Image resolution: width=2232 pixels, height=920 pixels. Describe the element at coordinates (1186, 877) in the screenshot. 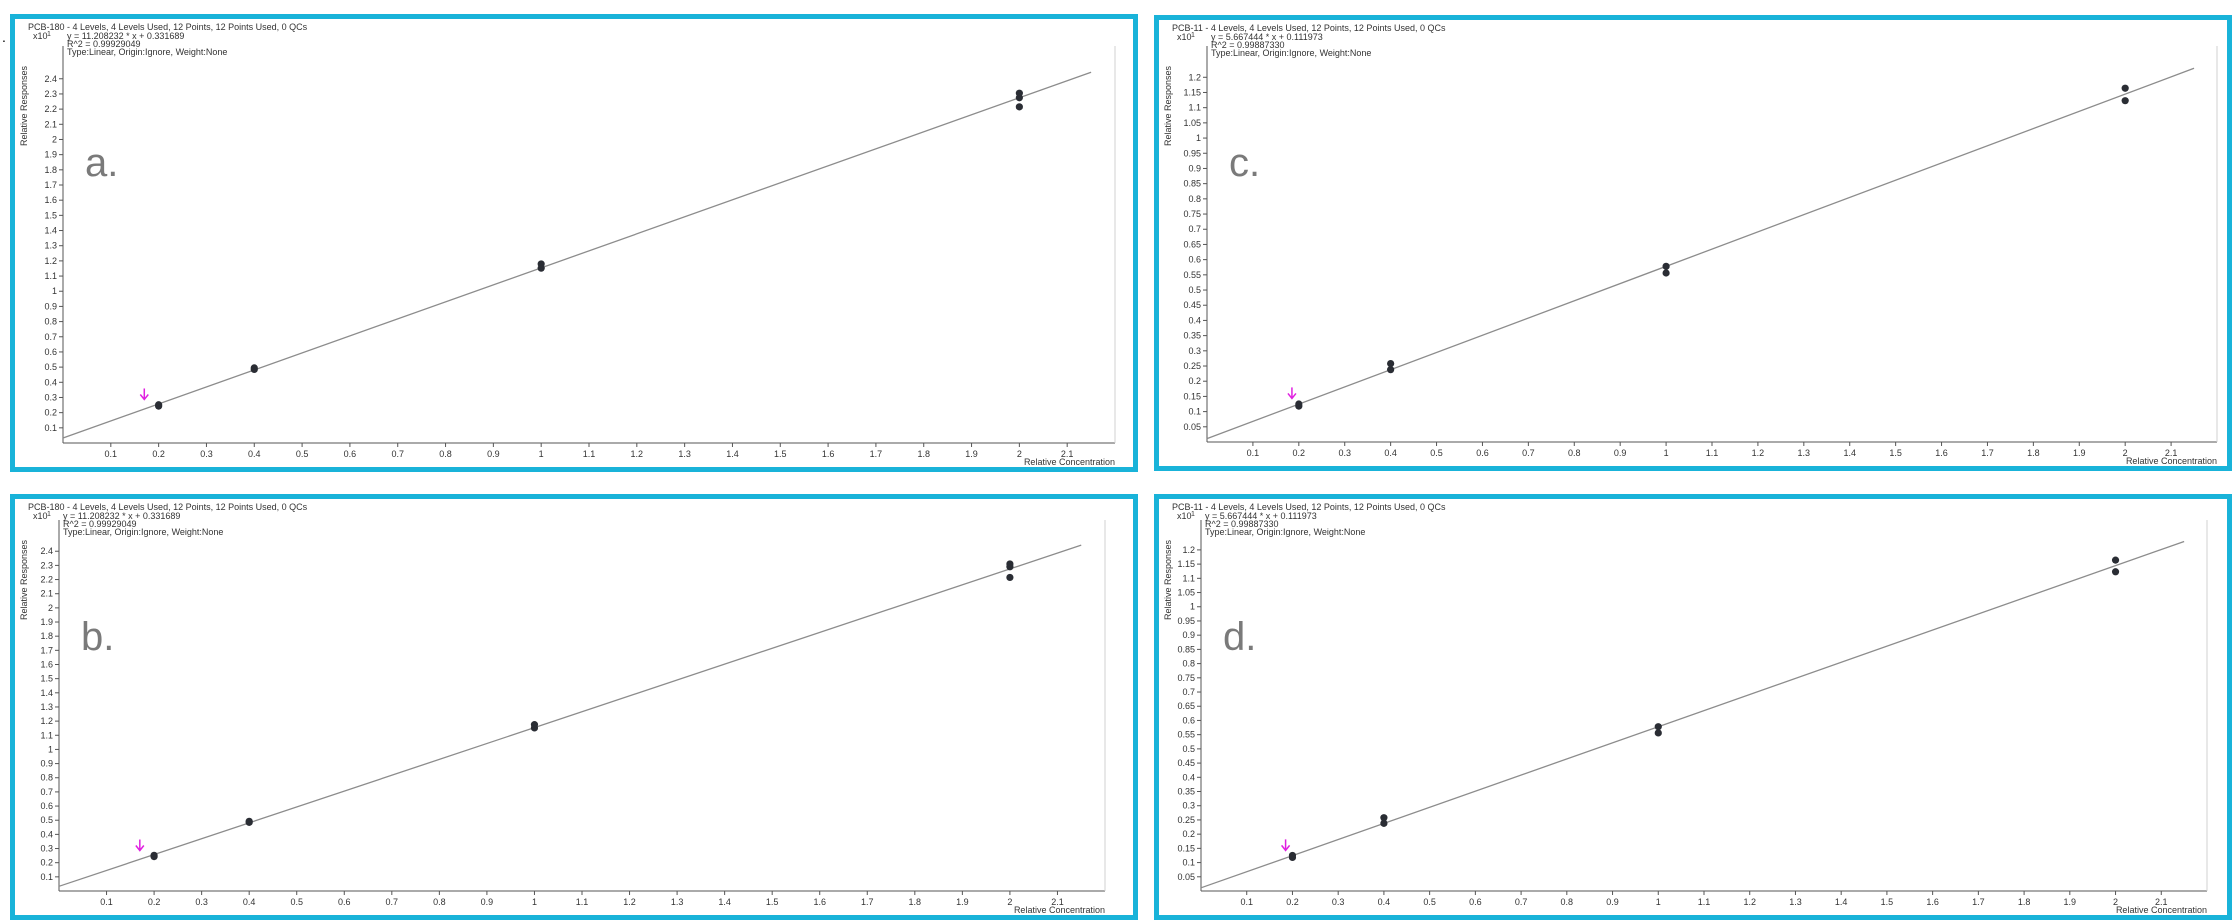

I see `y-tick-label: 0.05` at that location.